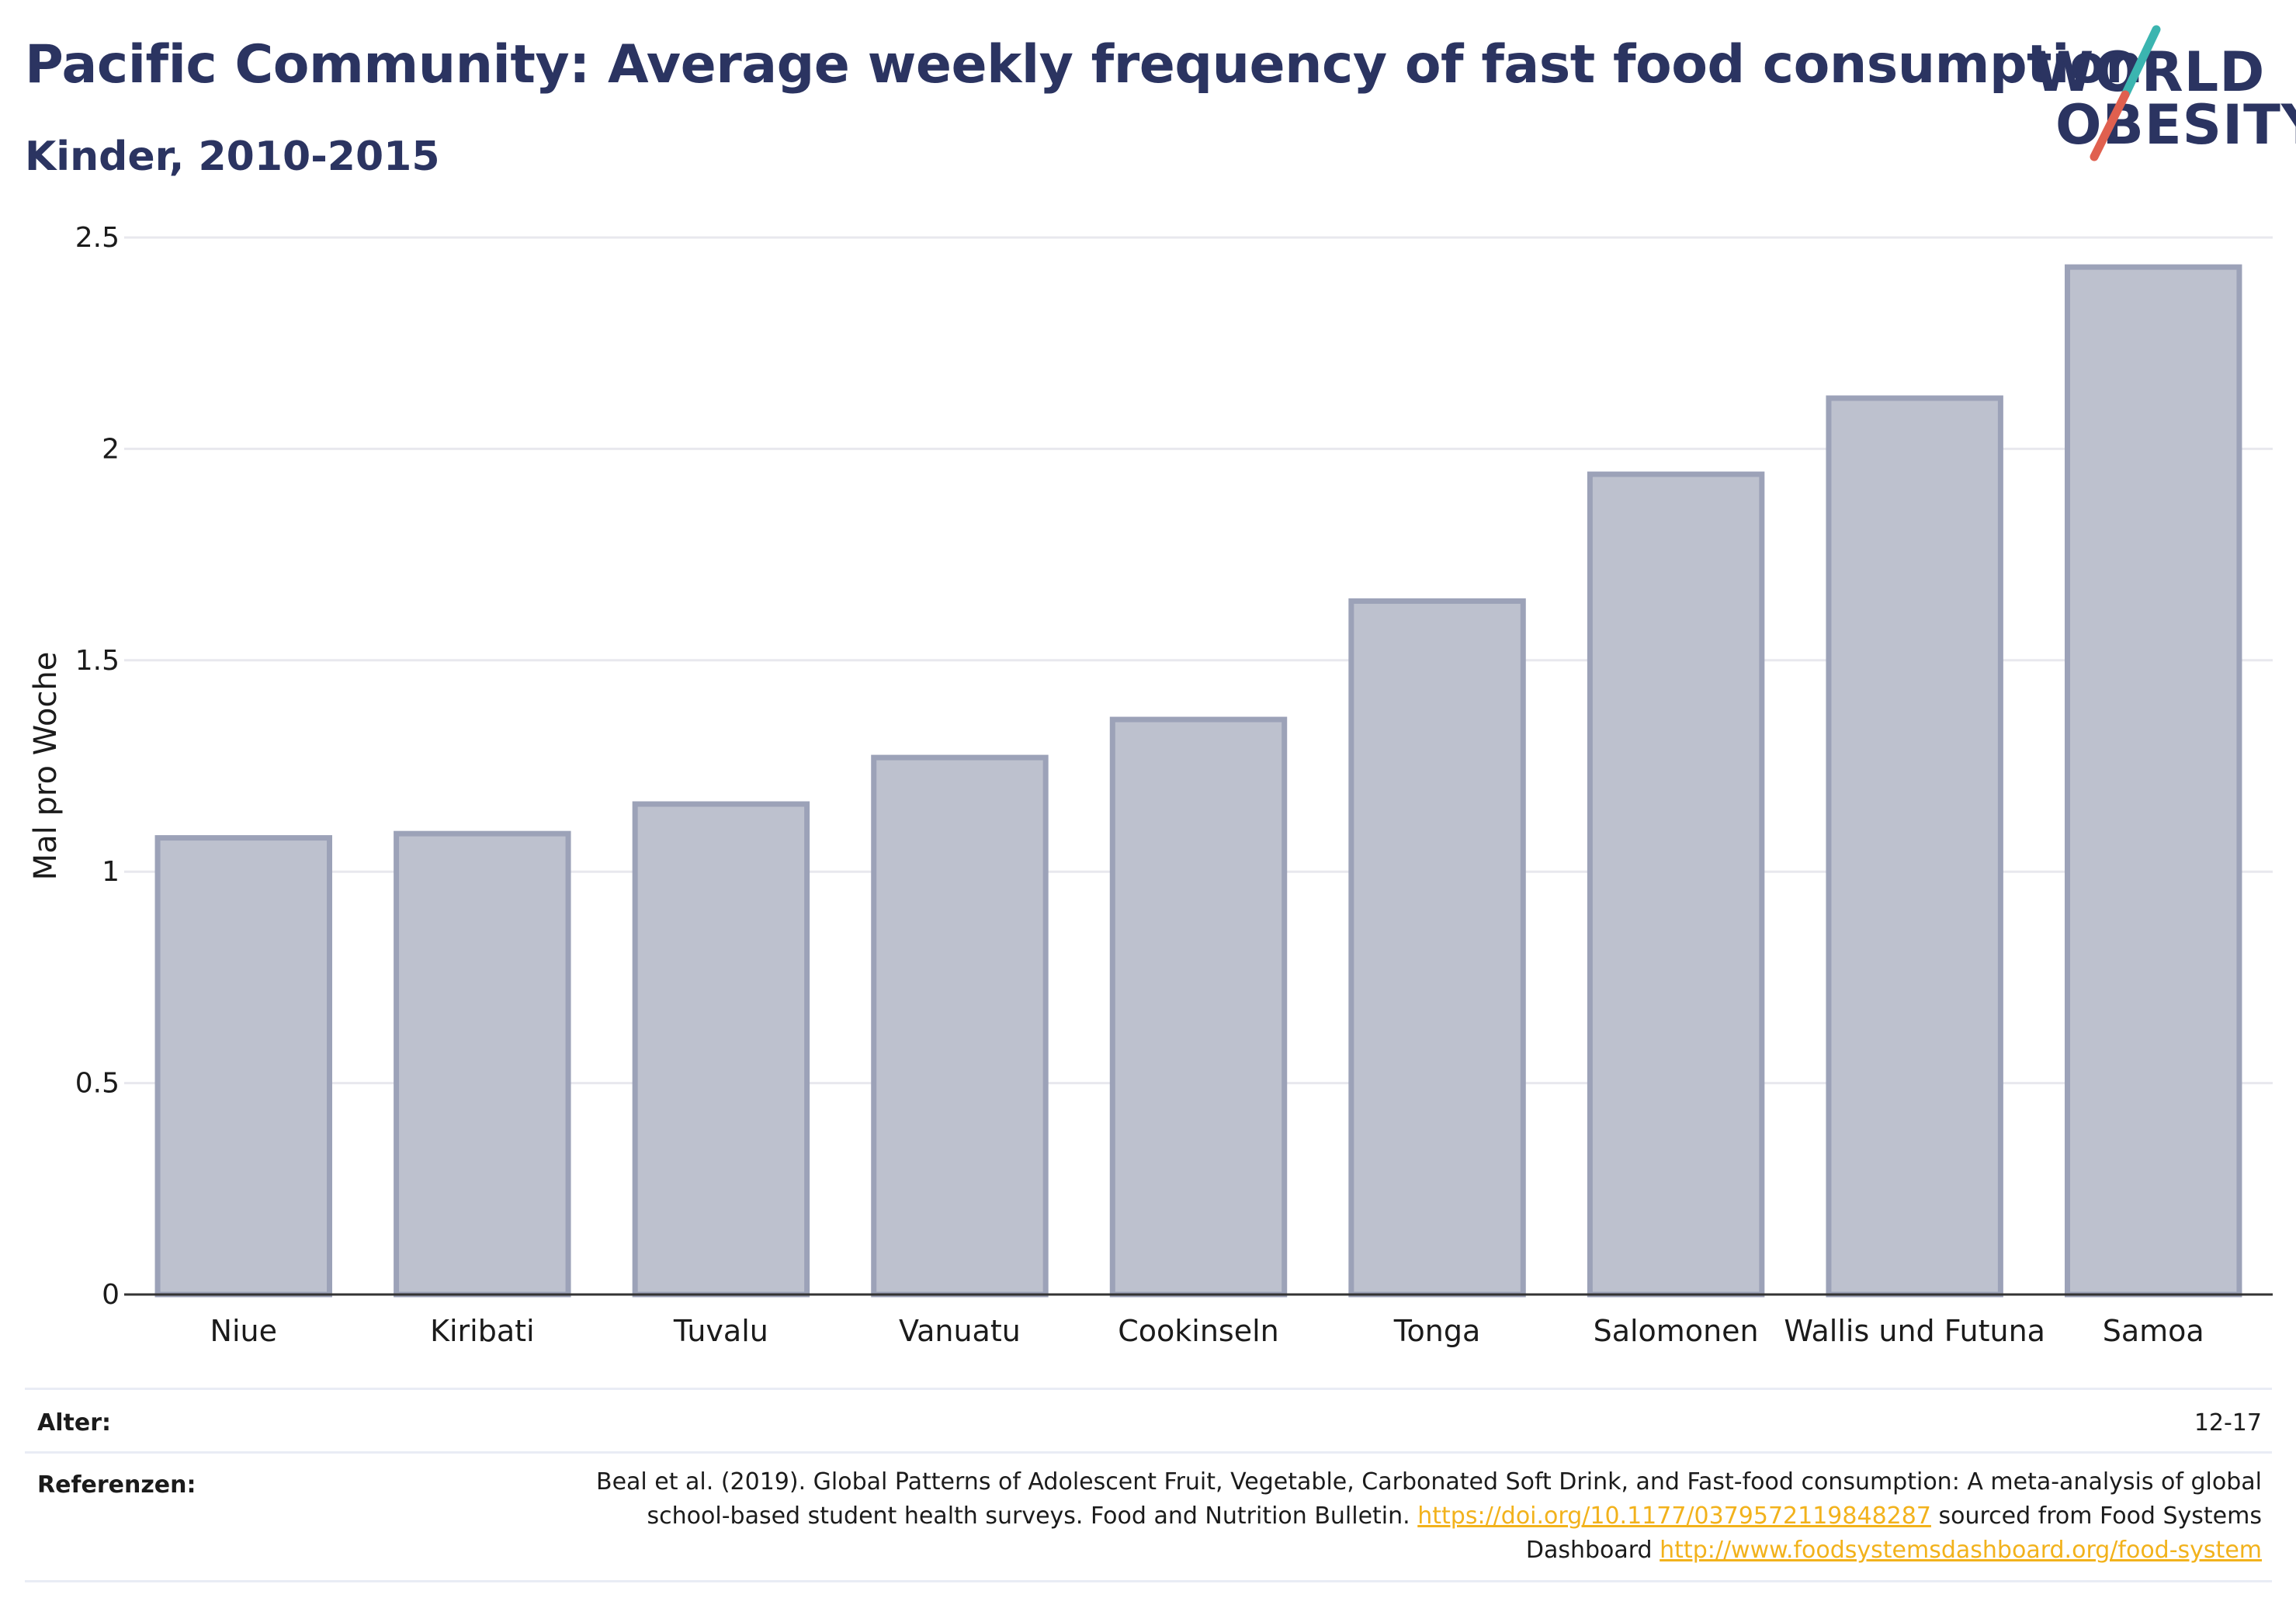  I want to click on x-tick-label: Tuvalu, so click(720, 1331).